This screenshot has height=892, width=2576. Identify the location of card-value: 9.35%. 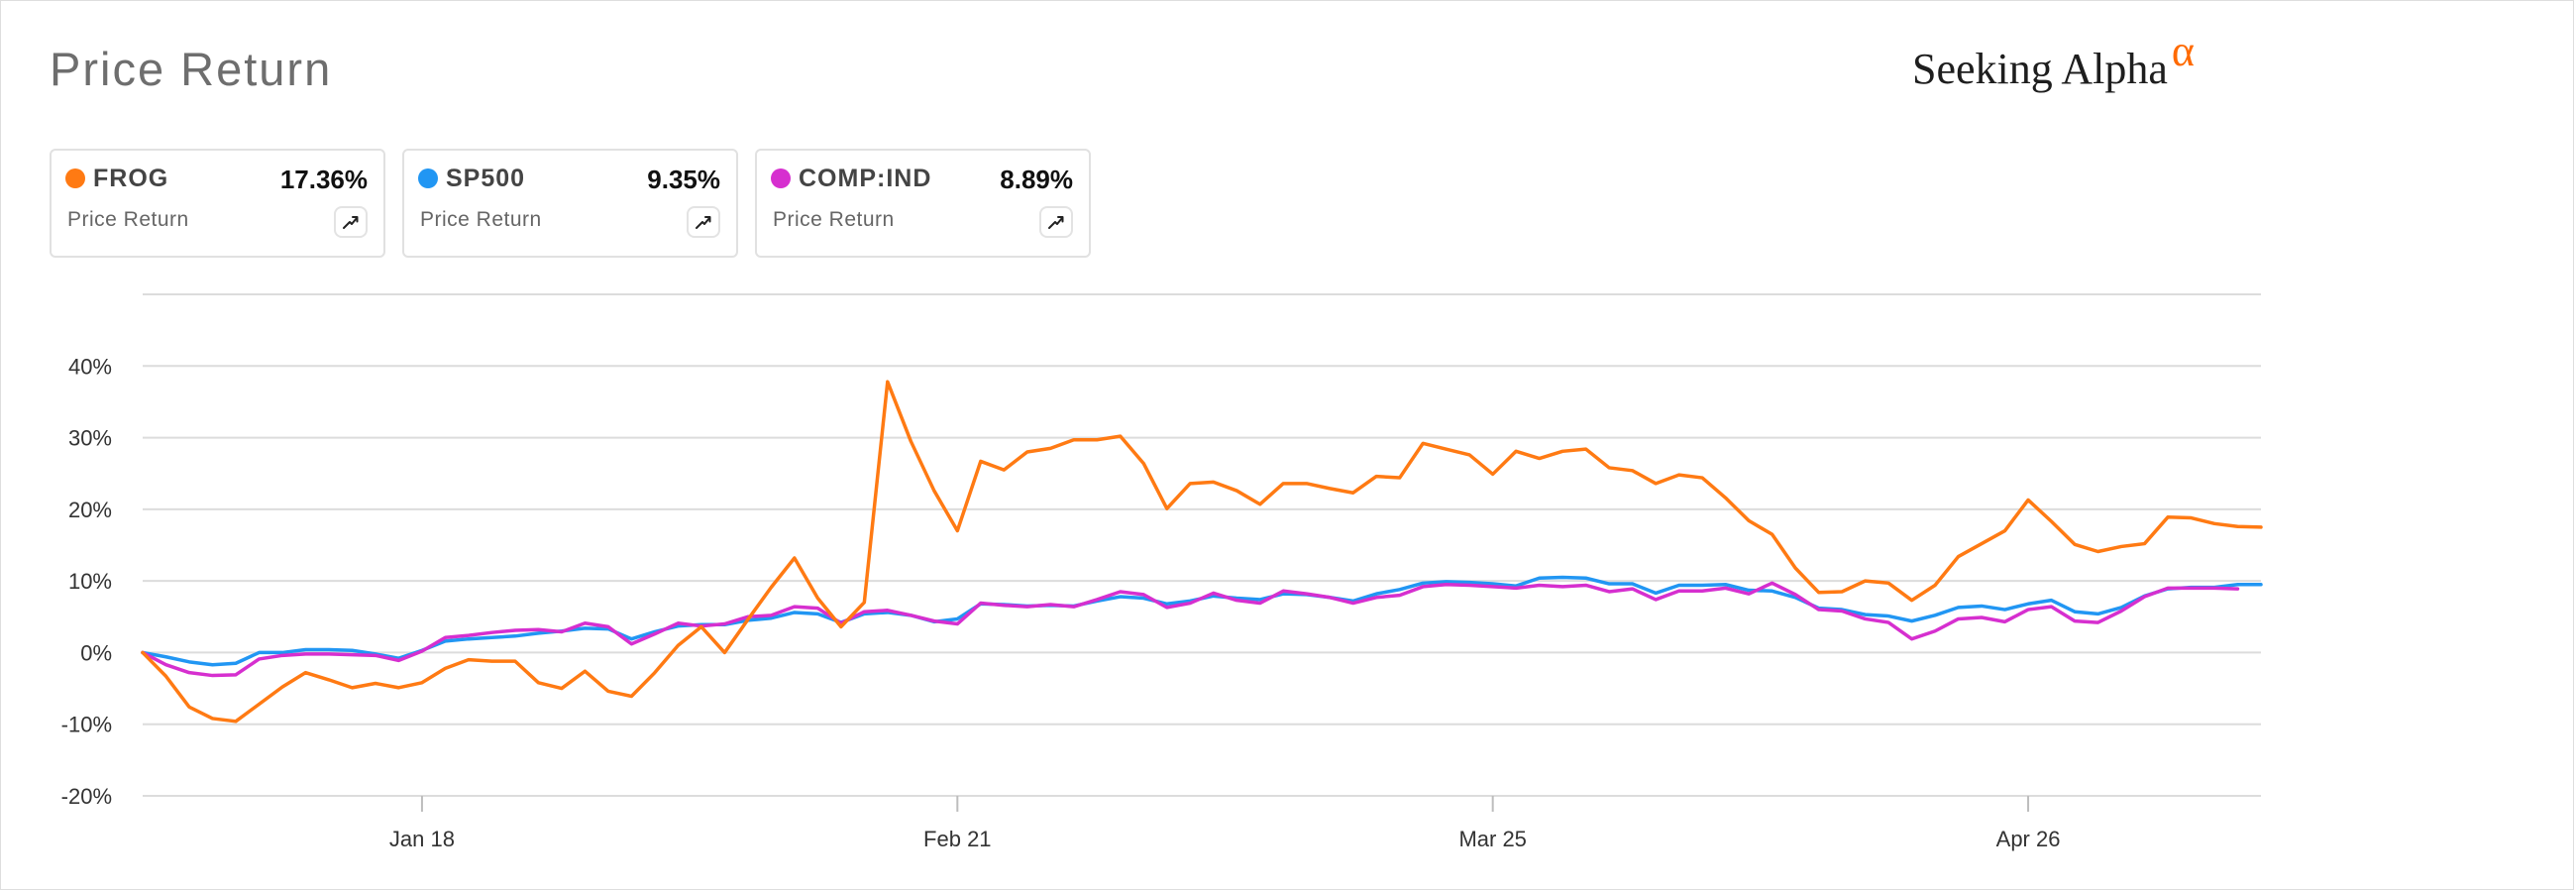
(683, 179).